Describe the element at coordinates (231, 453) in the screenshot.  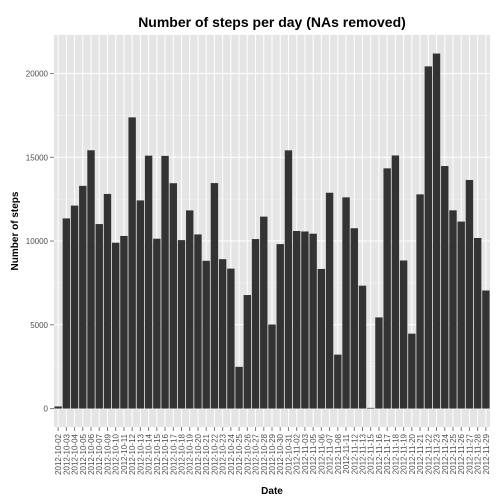
I see `x-tick-label: 2012-10-24` at that location.